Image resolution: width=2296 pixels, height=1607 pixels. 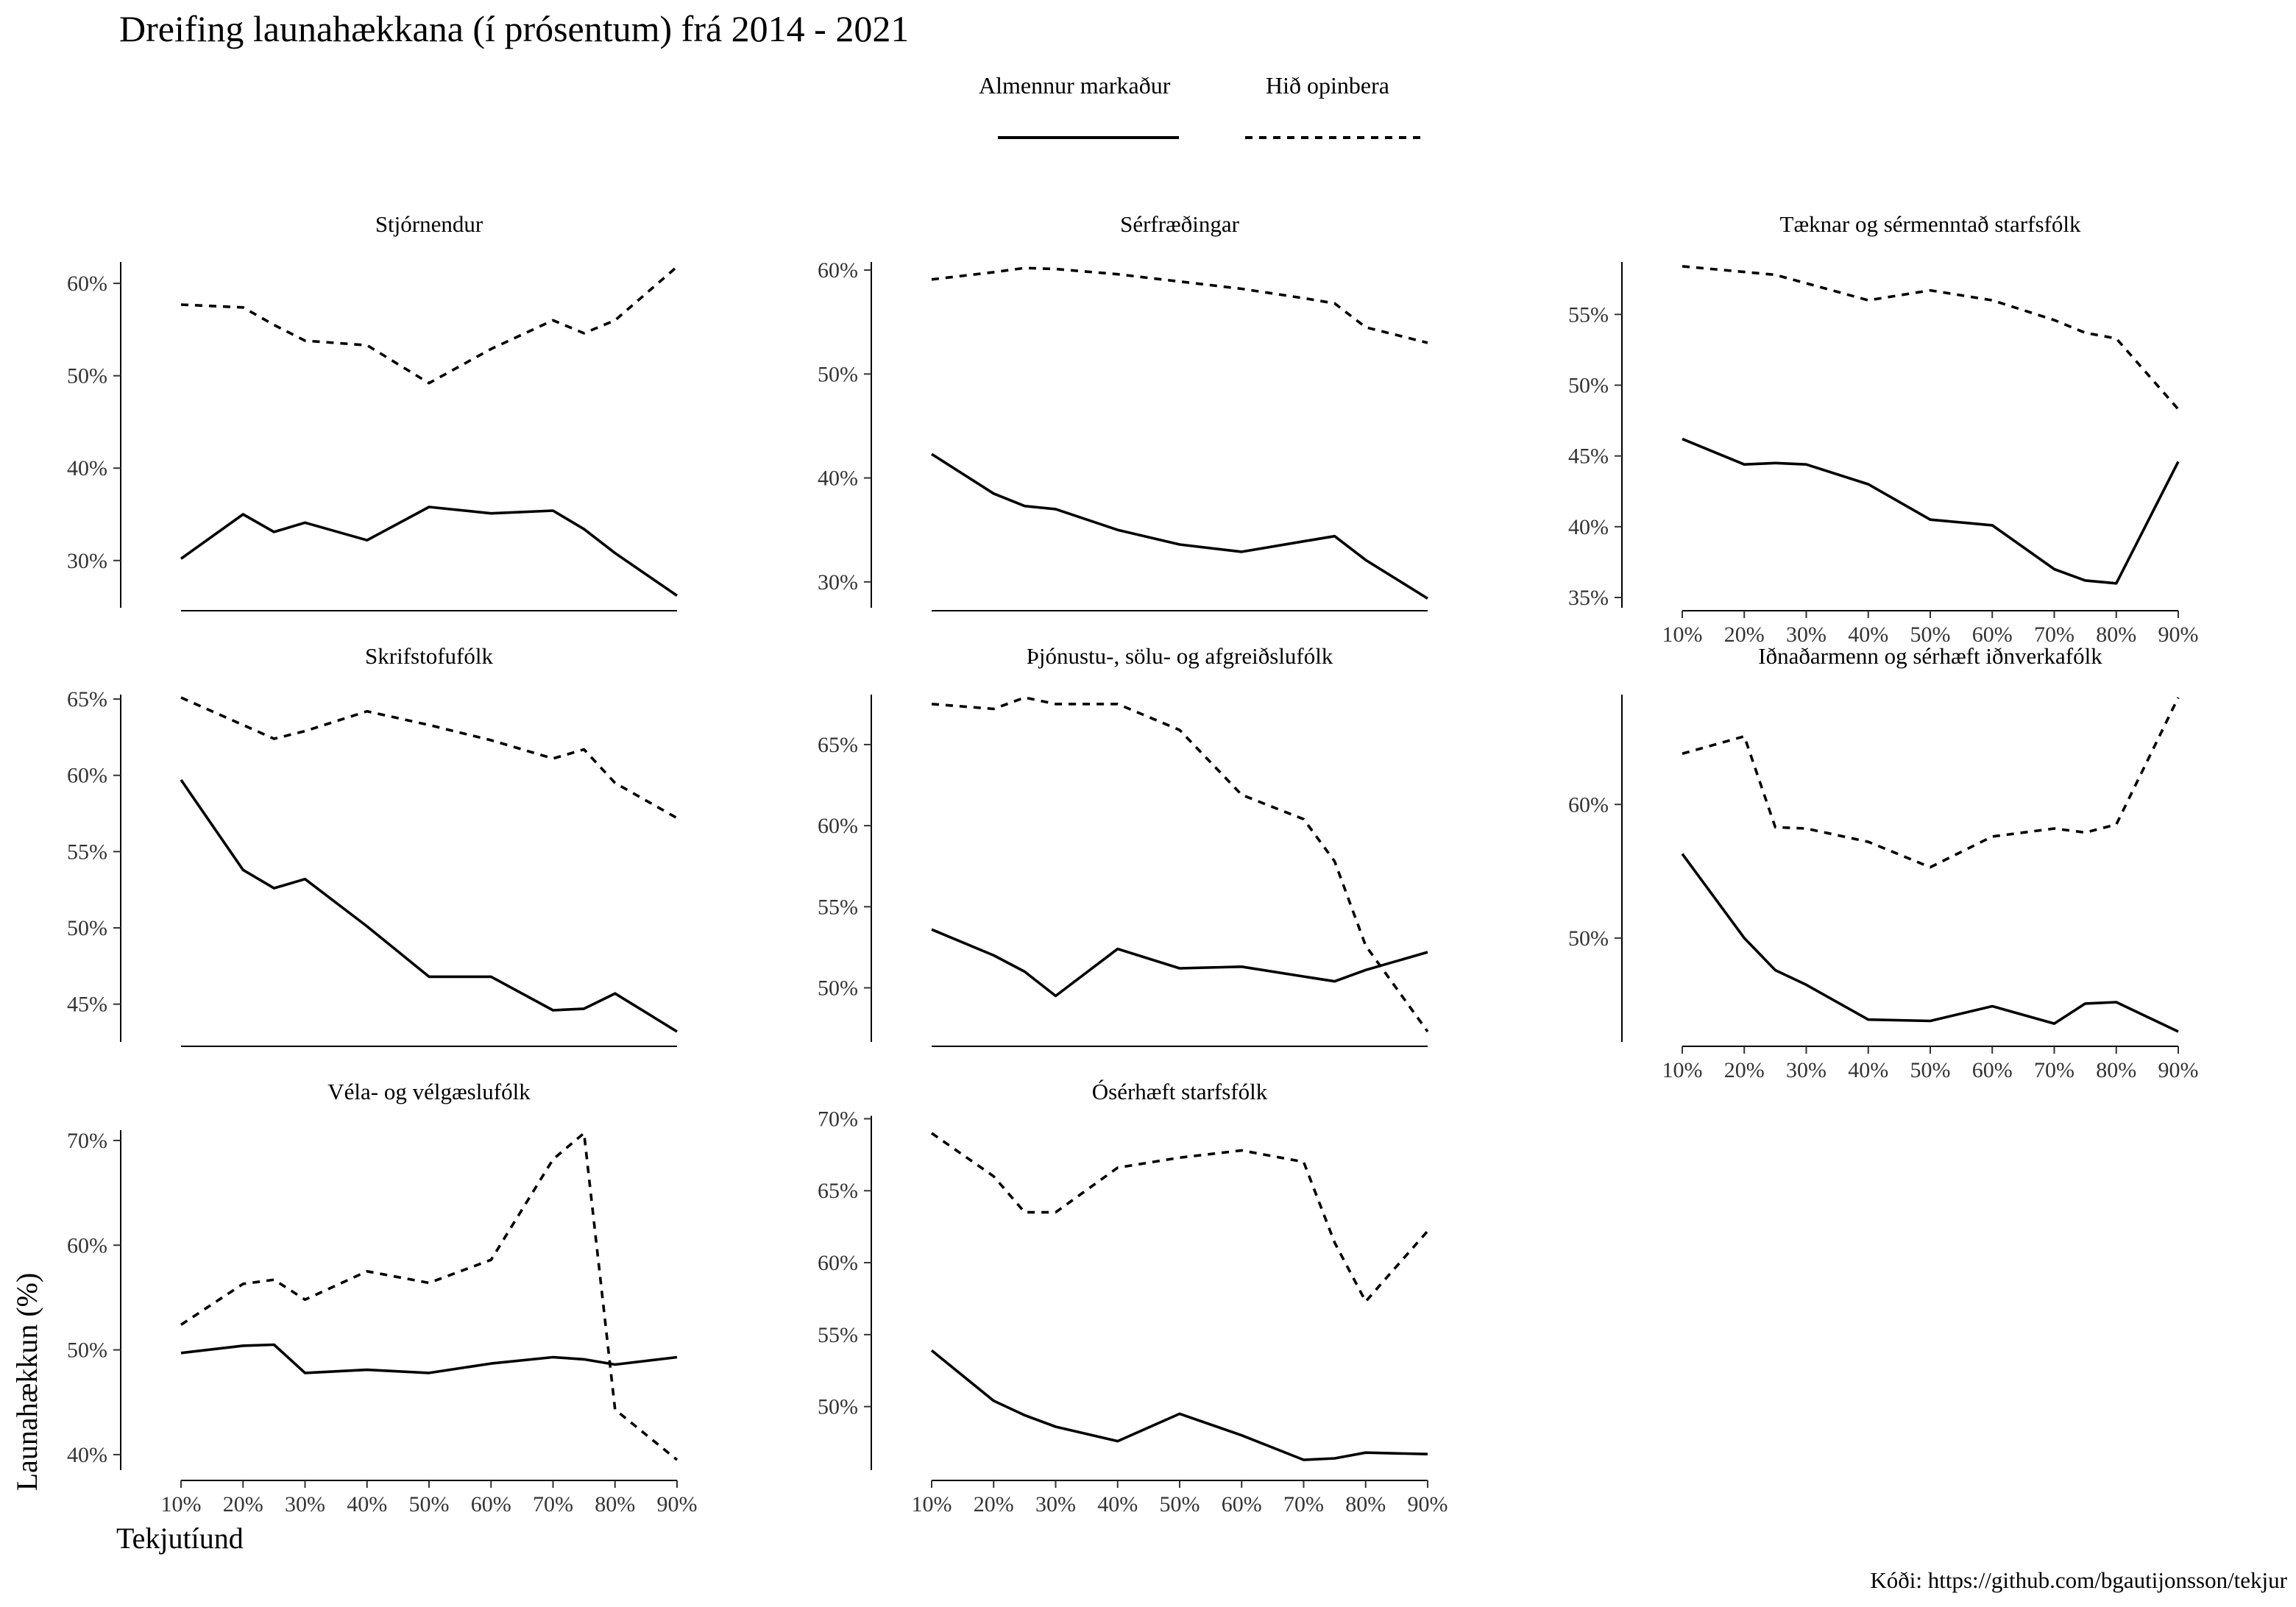 What do you see at coordinates (1180, 656) in the screenshot?
I see `facet-title: Þjónustu-, sölu- og afgreiðslufólk` at bounding box center [1180, 656].